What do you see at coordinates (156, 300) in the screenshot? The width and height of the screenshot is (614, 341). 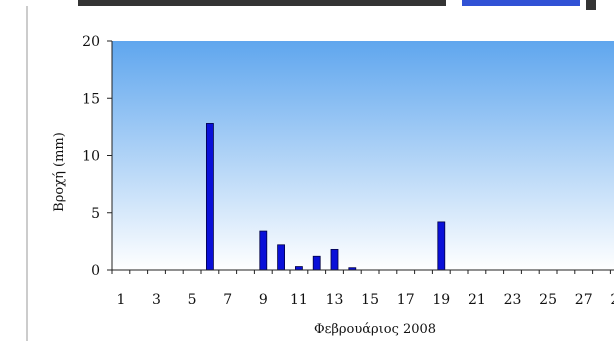 I see `x-tick-label: 3` at bounding box center [156, 300].